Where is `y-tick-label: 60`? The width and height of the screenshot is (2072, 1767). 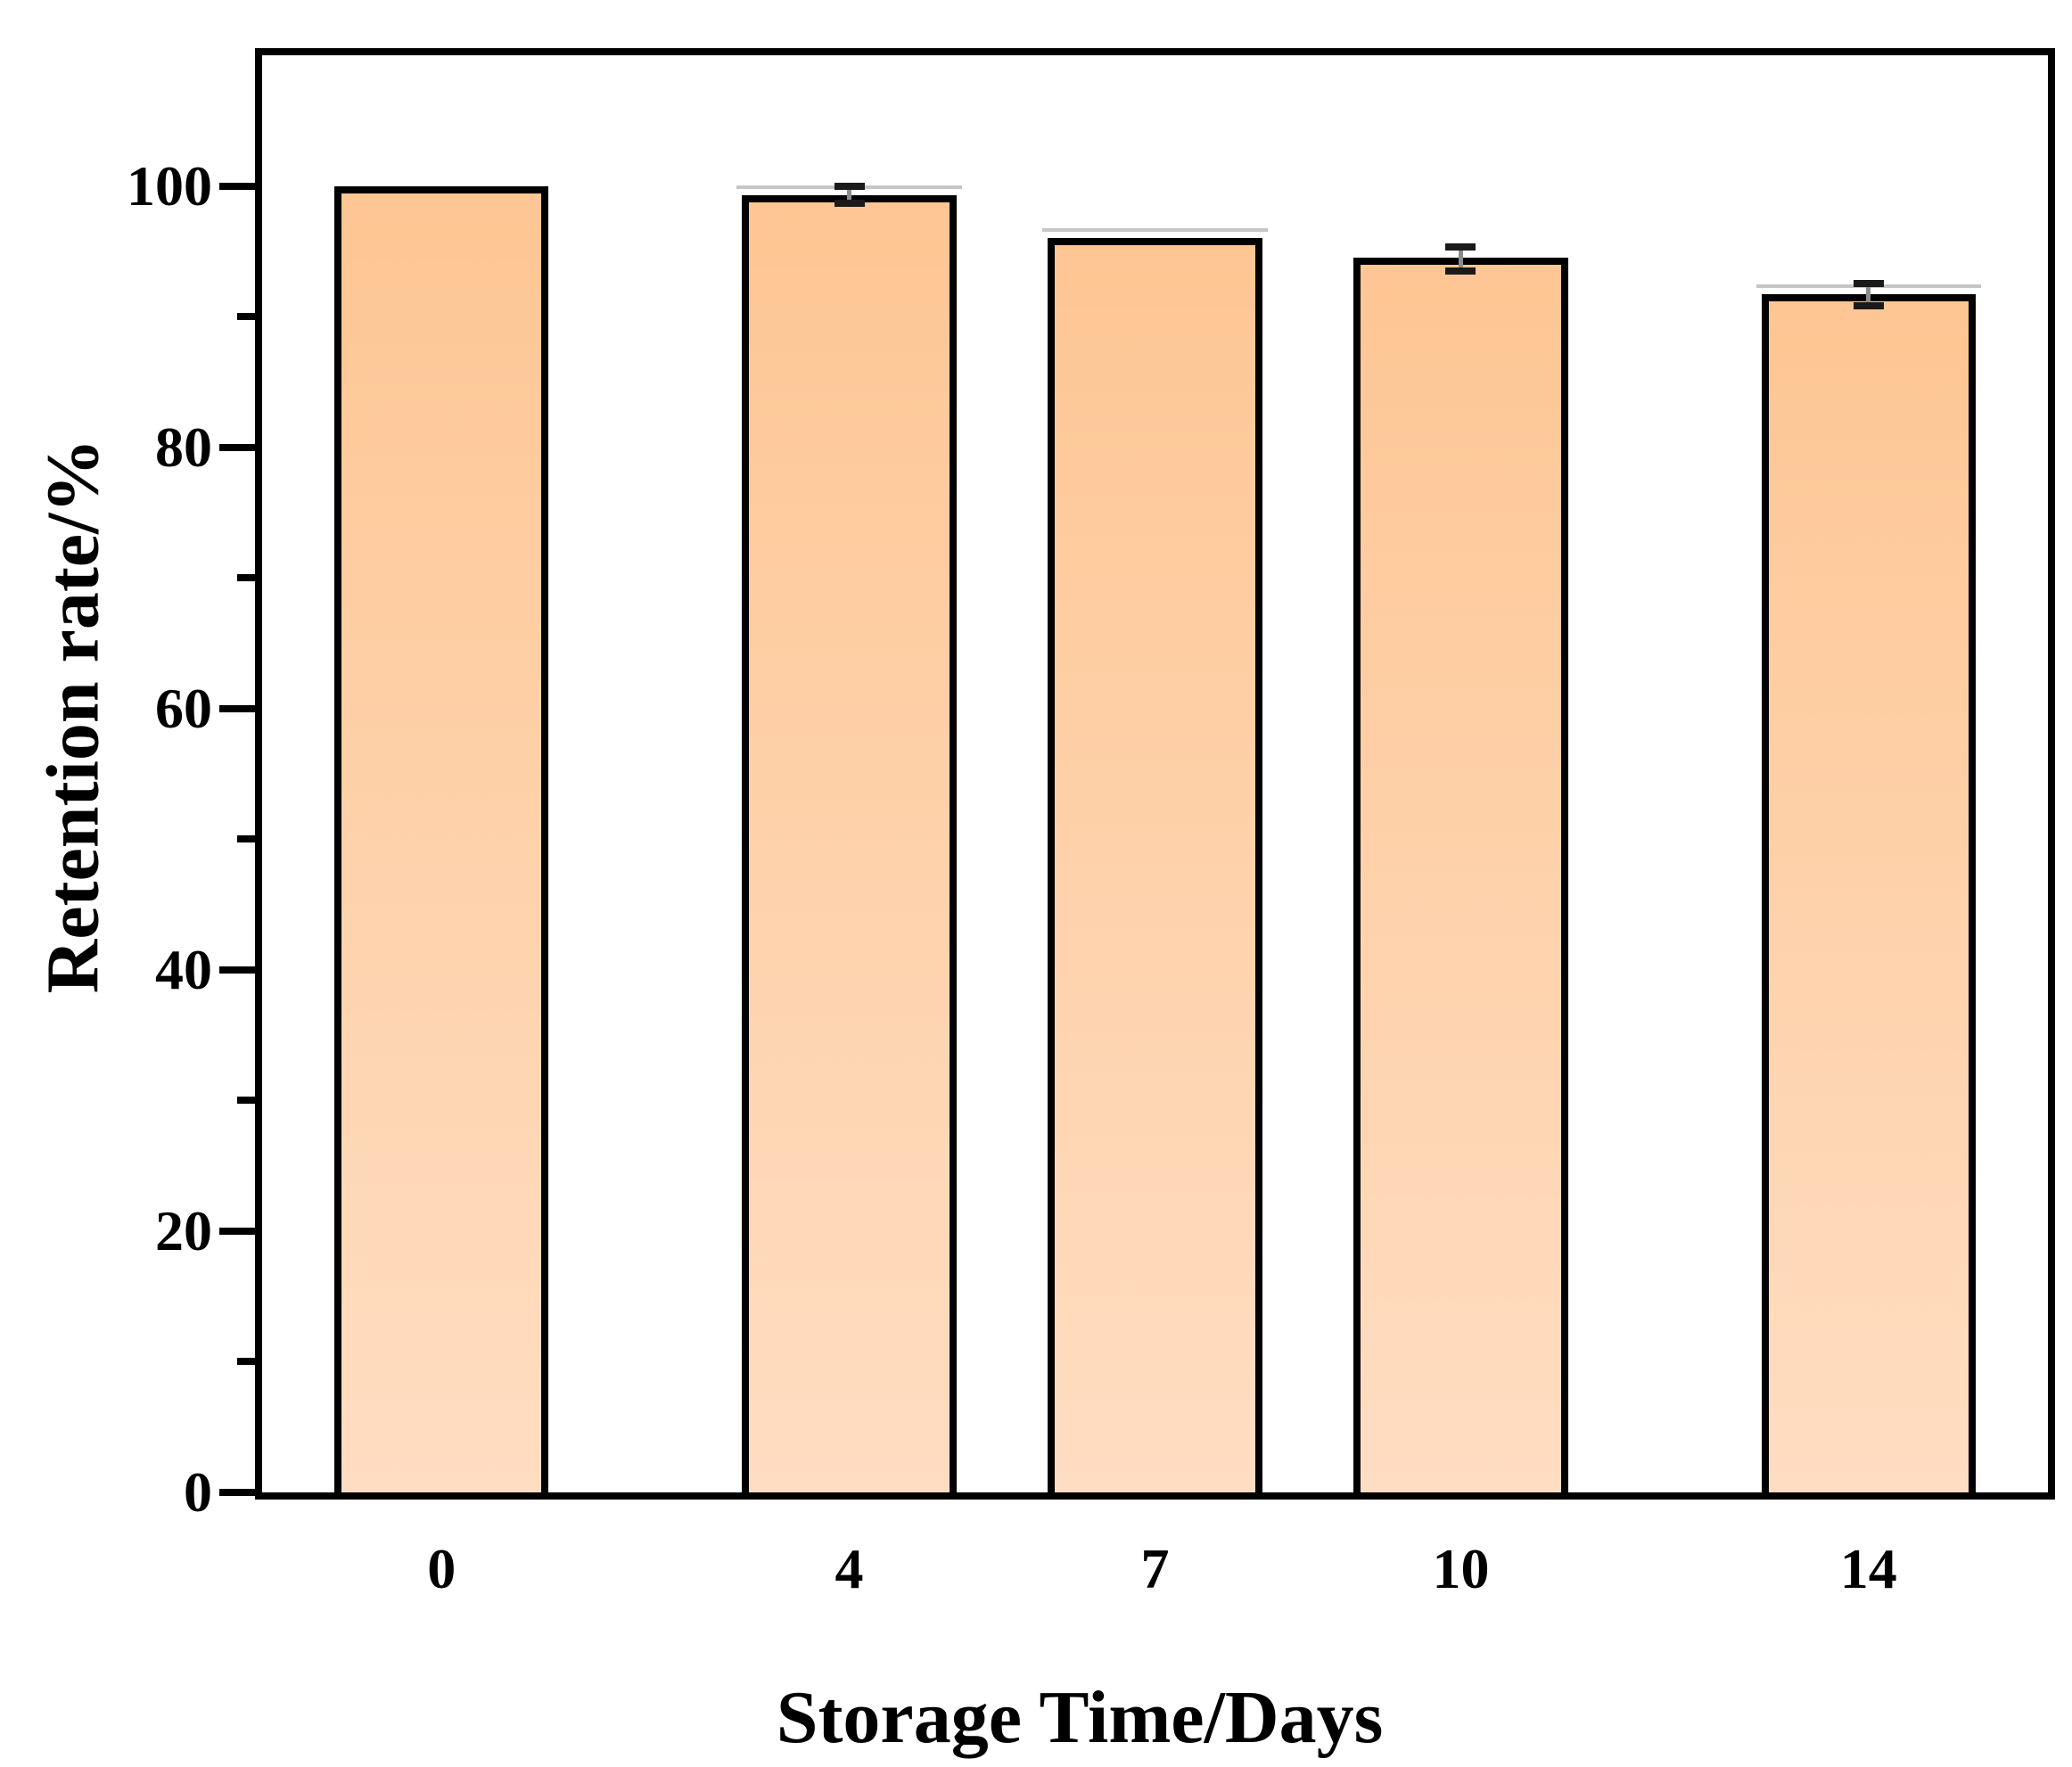
y-tick-label: 60 is located at coordinates (183, 708).